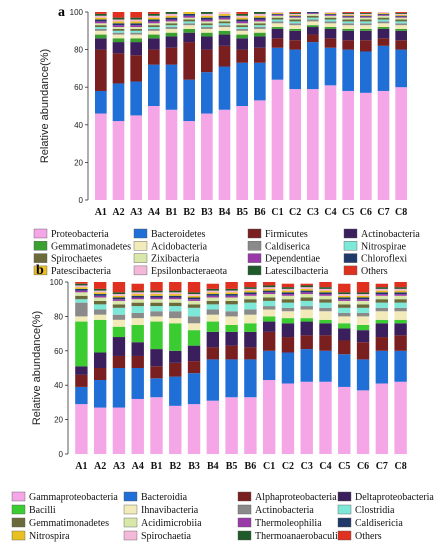 This screenshot has width=446, height=550. Describe the element at coordinates (390, 234) in the screenshot. I see `legend-label: Actinobacteria` at that location.